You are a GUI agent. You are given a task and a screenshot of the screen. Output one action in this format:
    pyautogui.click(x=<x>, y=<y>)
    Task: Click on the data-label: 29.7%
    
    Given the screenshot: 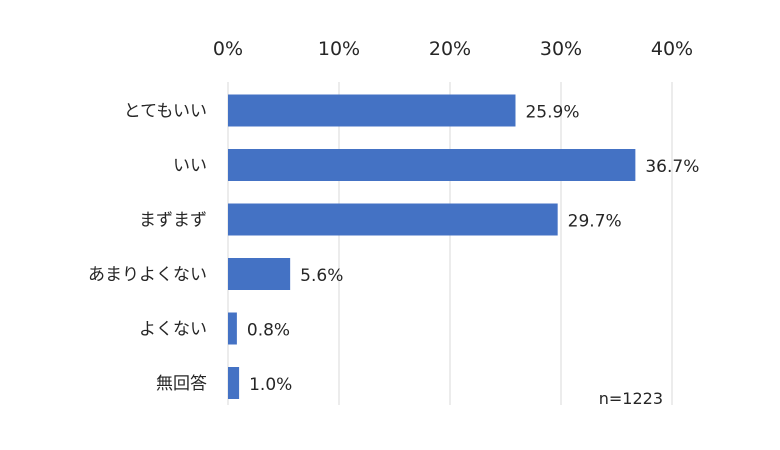 What is the action you would take?
    pyautogui.click(x=595, y=222)
    